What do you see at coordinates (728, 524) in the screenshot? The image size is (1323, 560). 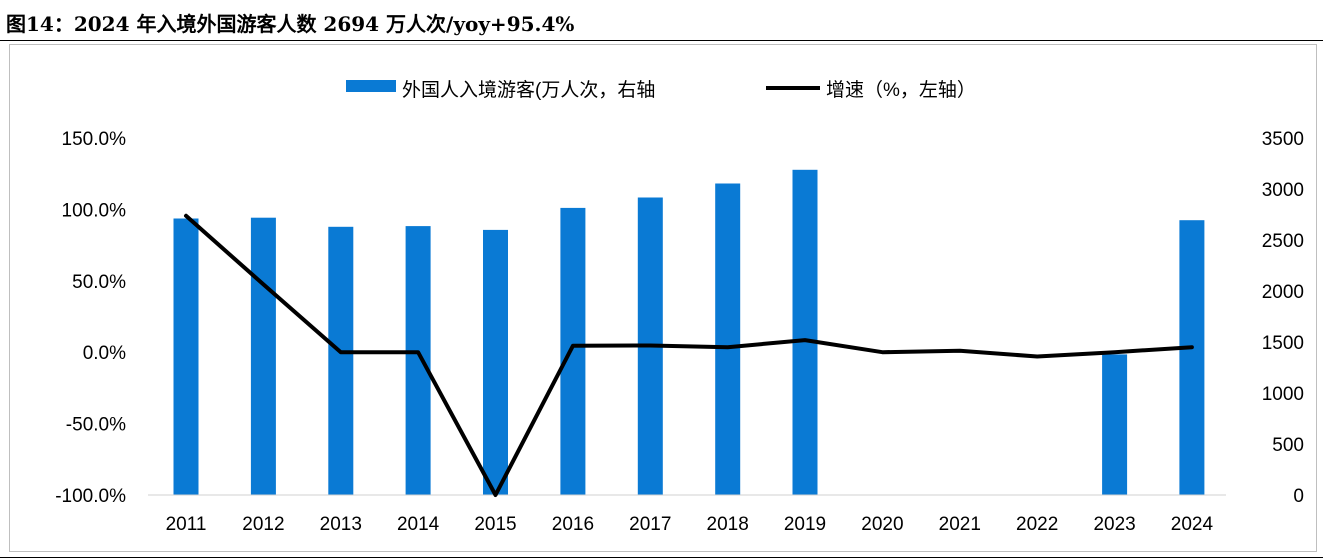 I see `x-tick-label: 2018` at bounding box center [728, 524].